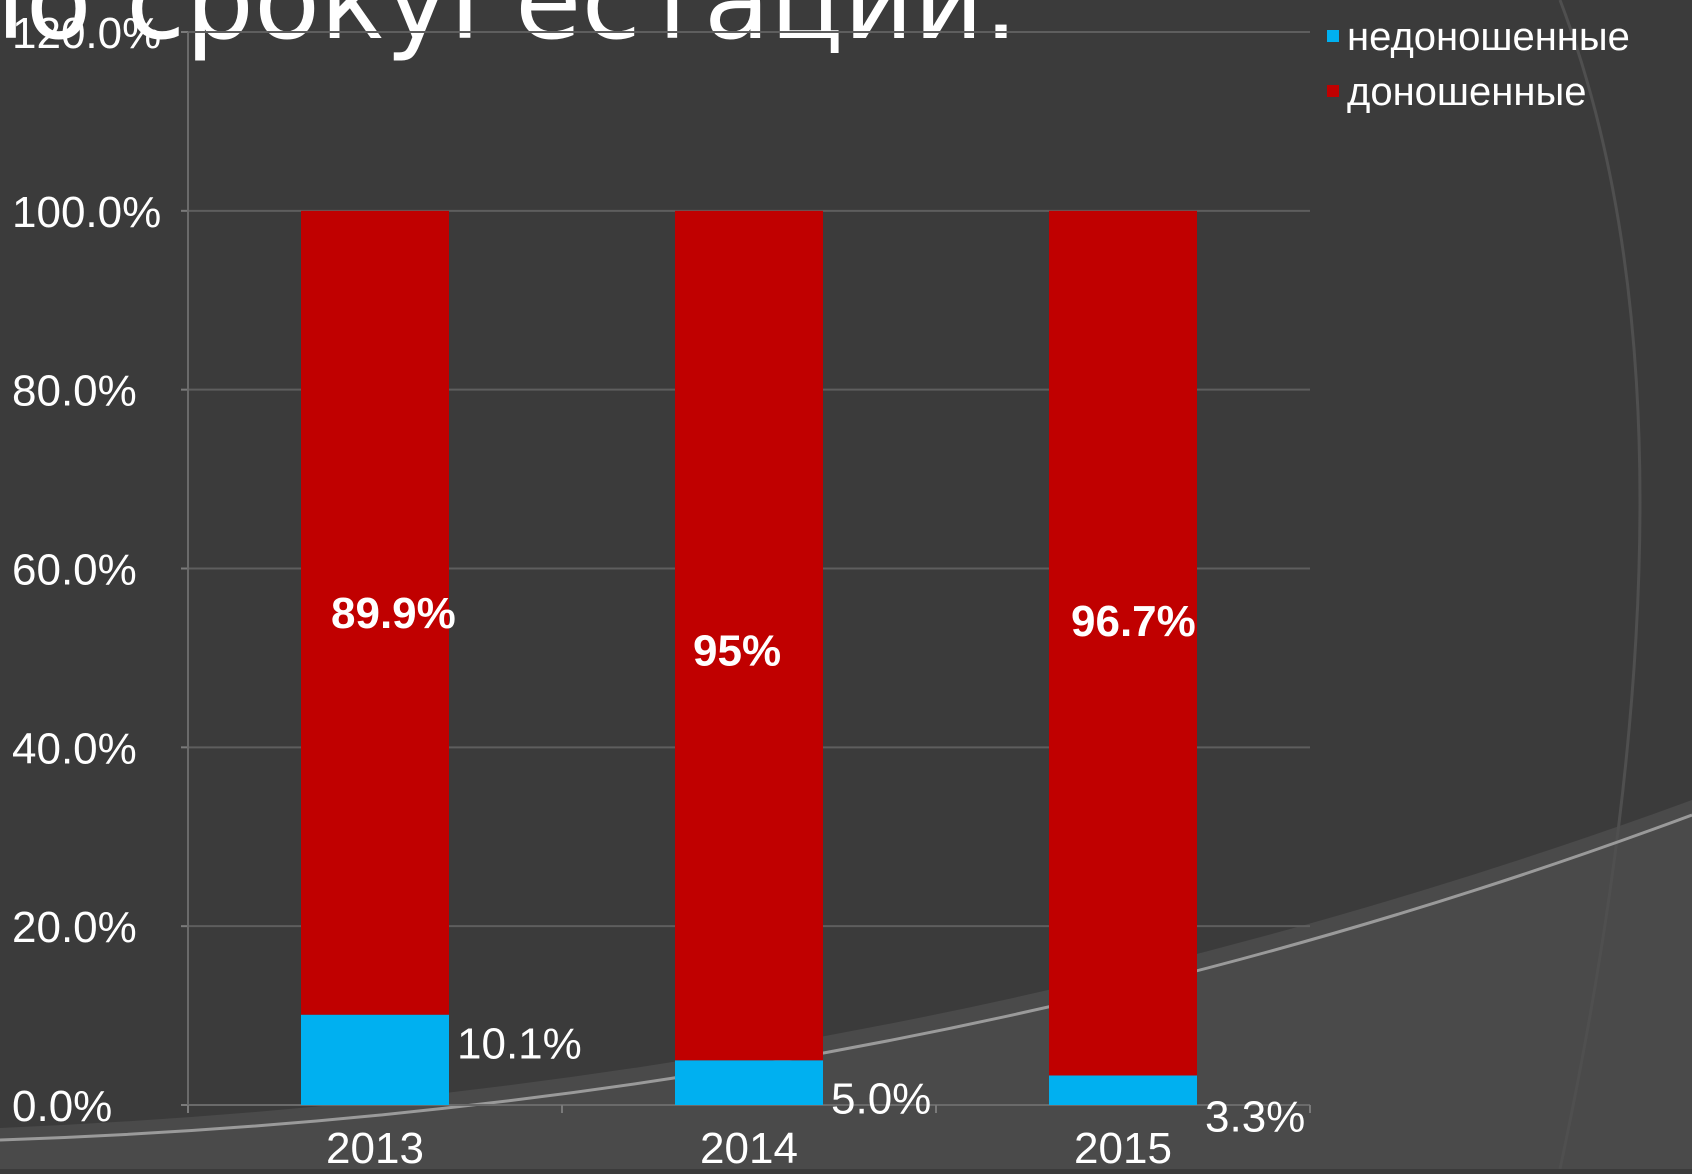 The image size is (1692, 1174). Describe the element at coordinates (74, 570) in the screenshot. I see `y-tick-label: 60.0%` at that location.